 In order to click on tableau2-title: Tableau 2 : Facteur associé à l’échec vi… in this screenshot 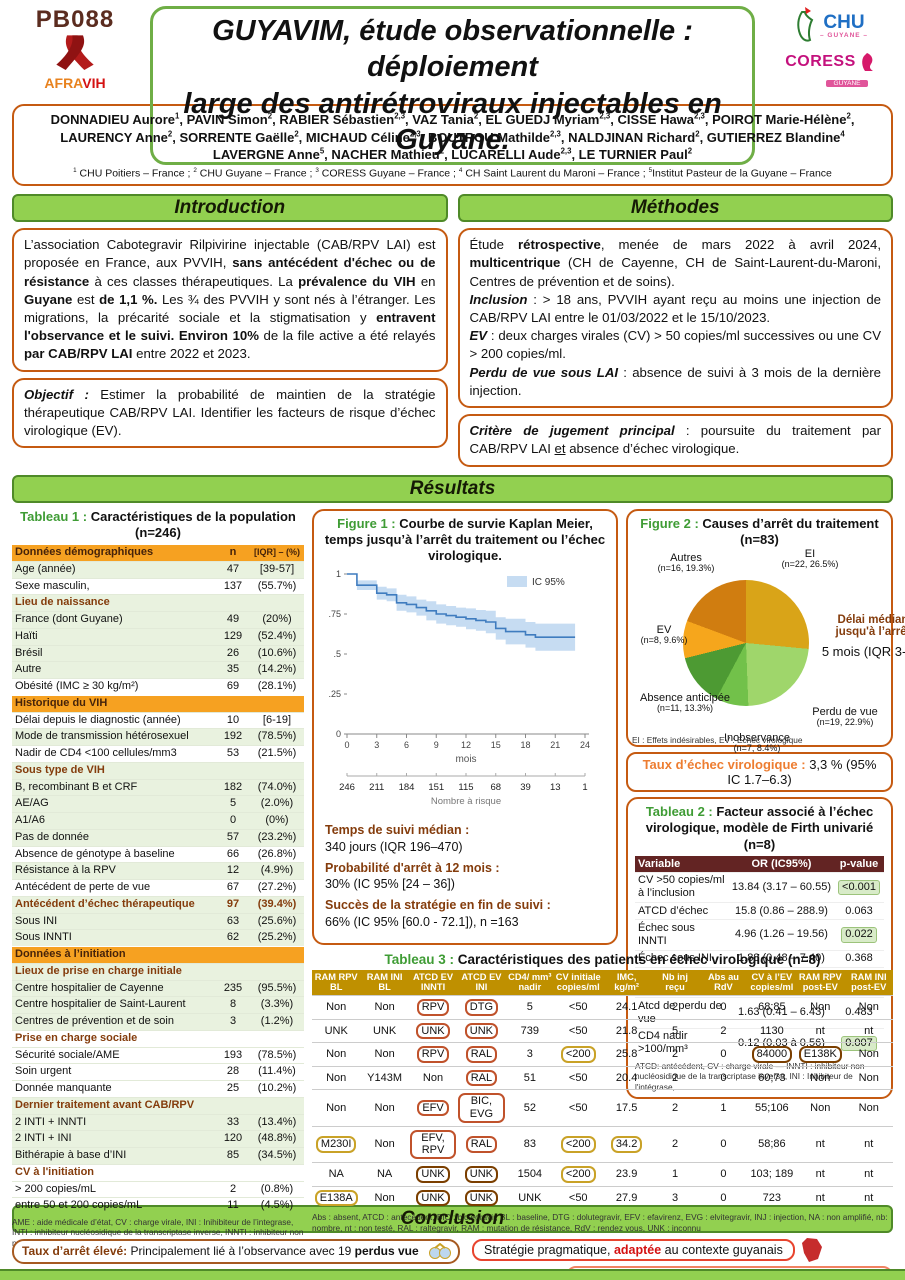, I will do `click(759, 828)`.